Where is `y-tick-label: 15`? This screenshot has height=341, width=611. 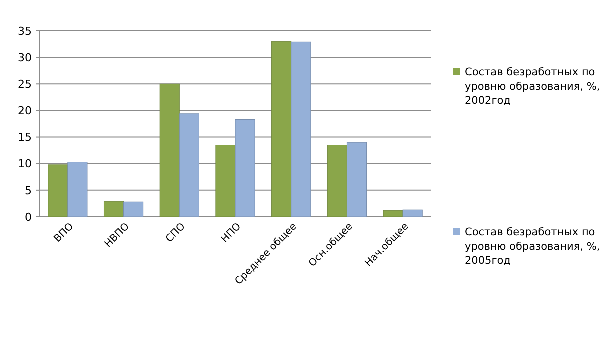
y-tick-label: 15 is located at coordinates (25, 137).